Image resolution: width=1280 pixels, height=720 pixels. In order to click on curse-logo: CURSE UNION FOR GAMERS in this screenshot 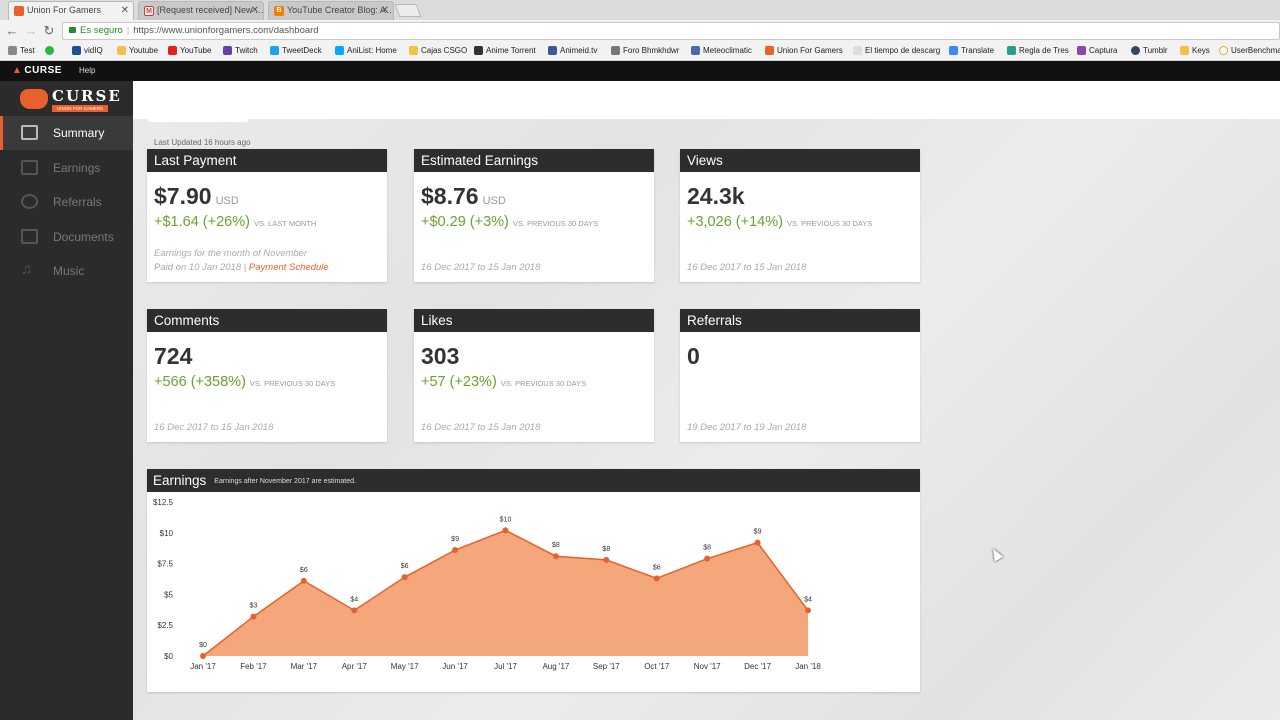, I will do `click(70, 99)`.